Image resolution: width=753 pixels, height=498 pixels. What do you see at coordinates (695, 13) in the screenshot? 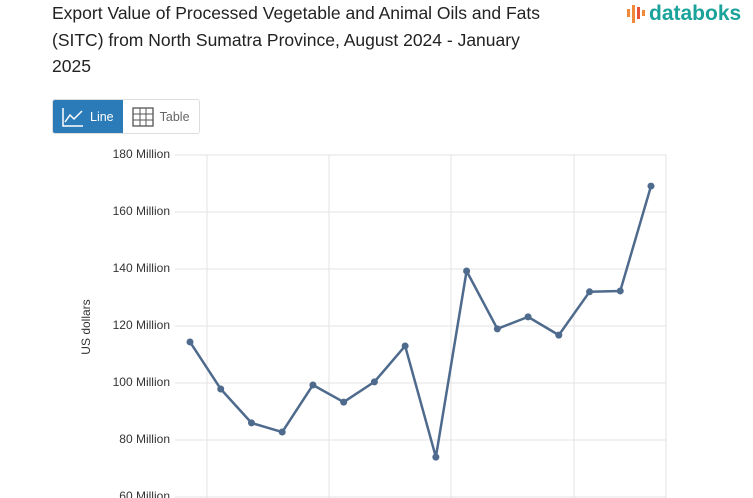
I see `logo-text: databoks` at bounding box center [695, 13].